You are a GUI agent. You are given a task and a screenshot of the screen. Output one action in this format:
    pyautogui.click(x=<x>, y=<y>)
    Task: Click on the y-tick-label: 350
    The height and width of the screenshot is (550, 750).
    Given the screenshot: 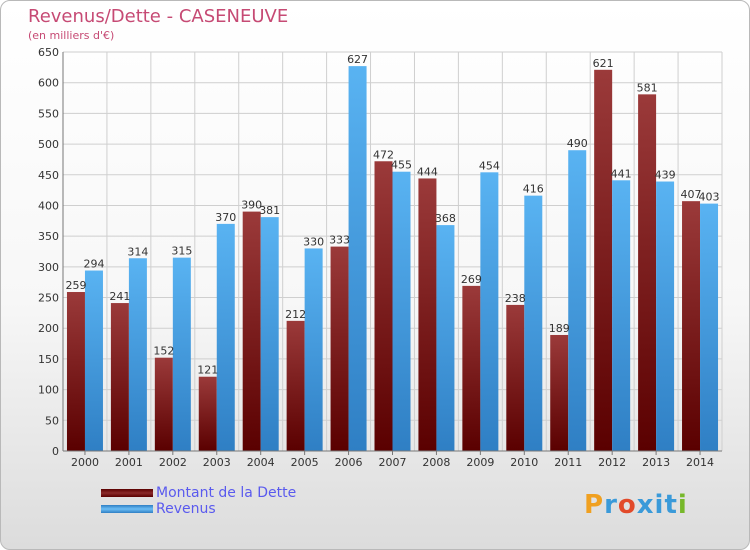 What is the action you would take?
    pyautogui.click(x=48, y=236)
    